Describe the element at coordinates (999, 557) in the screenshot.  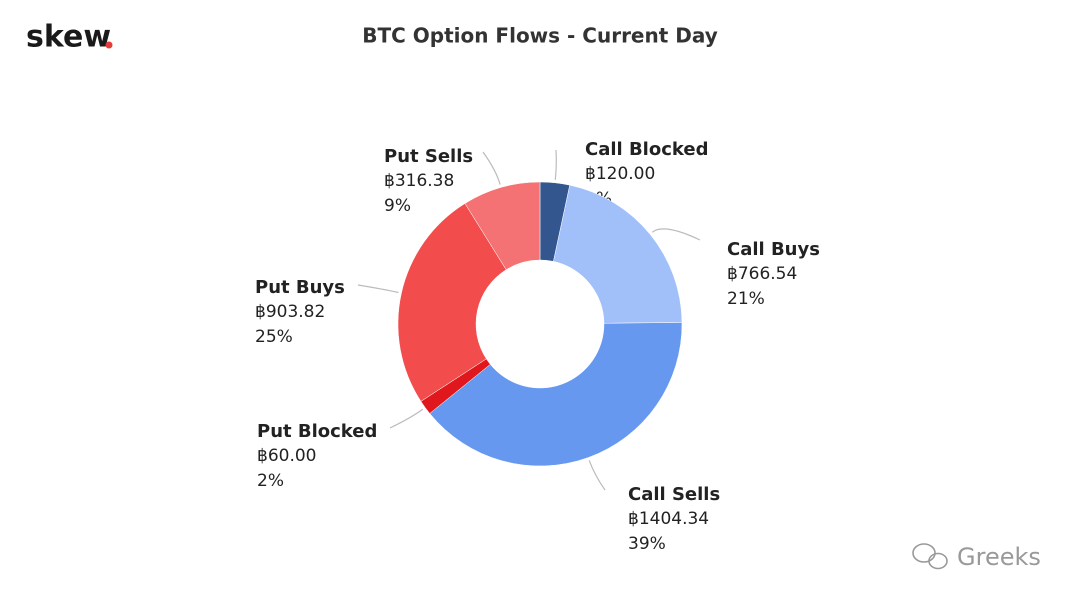
I see `watermark: Greeks` at that location.